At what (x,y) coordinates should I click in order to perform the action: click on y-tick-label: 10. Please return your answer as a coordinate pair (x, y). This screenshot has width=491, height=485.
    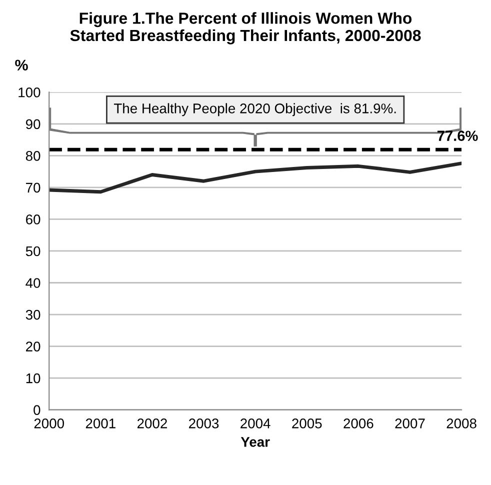
    Looking at the image, I should click on (33, 378).